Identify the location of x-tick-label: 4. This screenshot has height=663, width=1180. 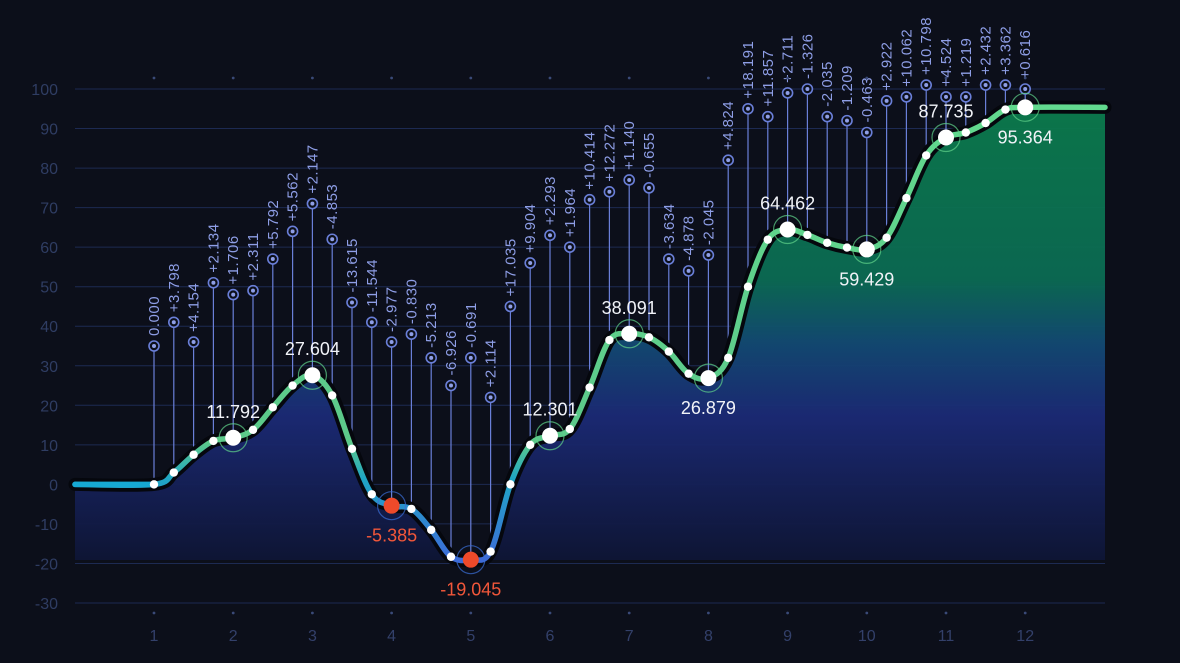
(391, 636).